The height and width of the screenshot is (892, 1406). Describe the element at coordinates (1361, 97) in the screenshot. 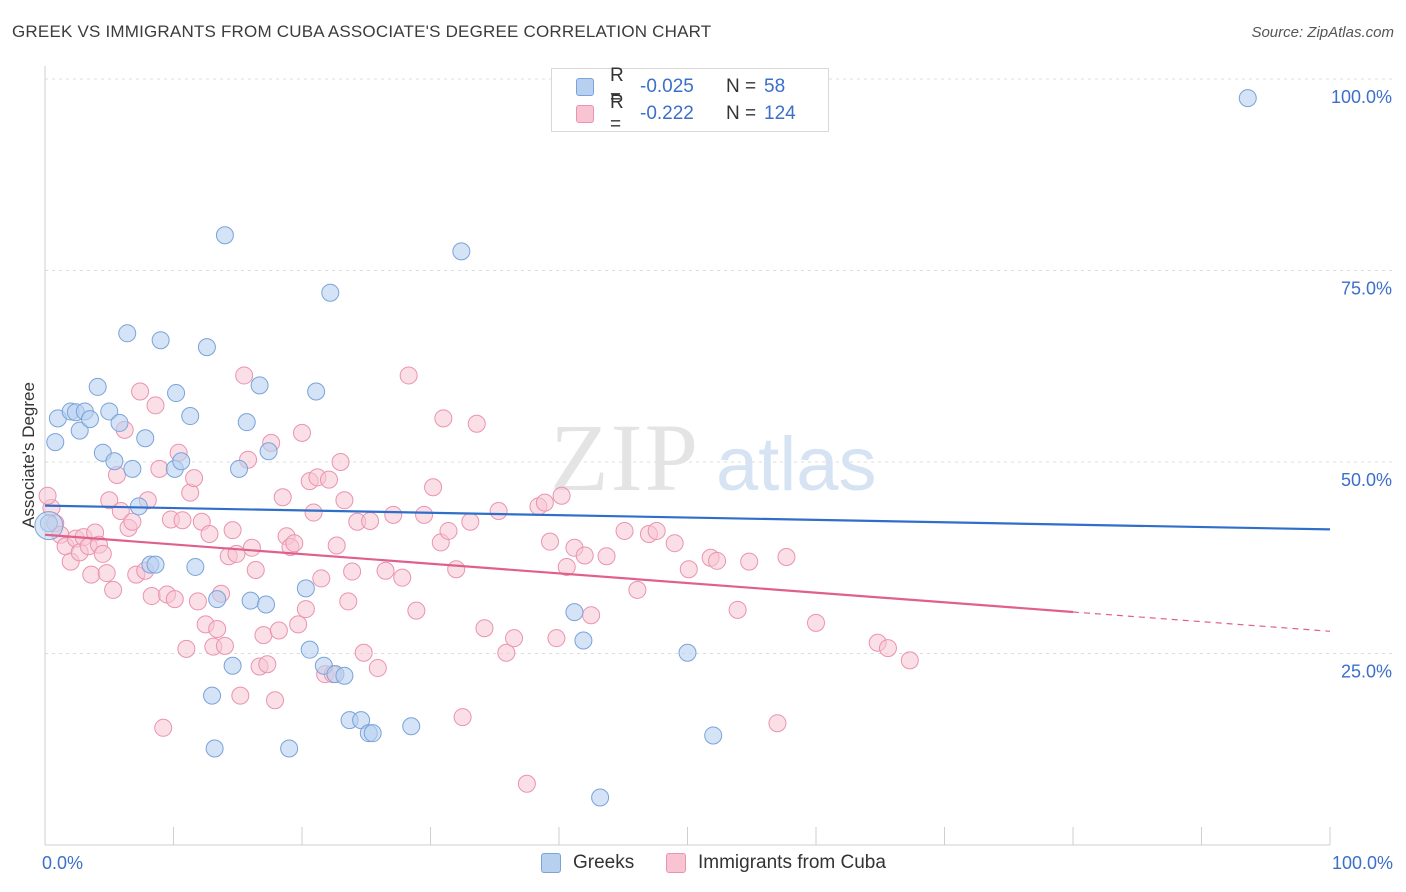

I see `y-tick-label: 100.0%` at that location.